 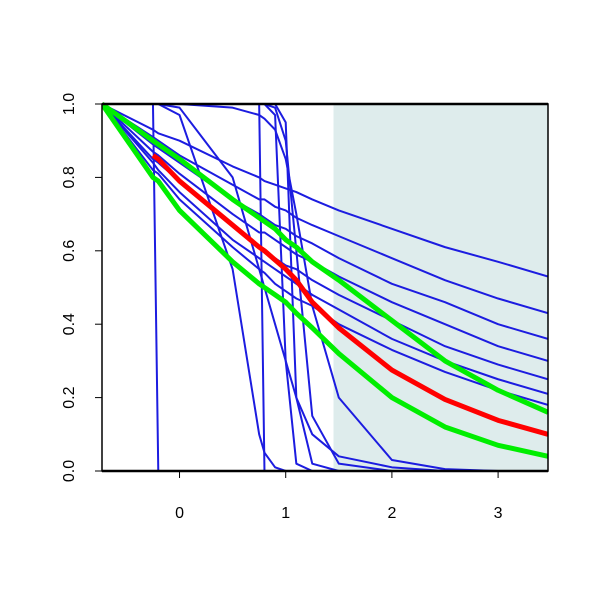 I want to click on y-tick-label: 0.6, so click(x=69, y=251).